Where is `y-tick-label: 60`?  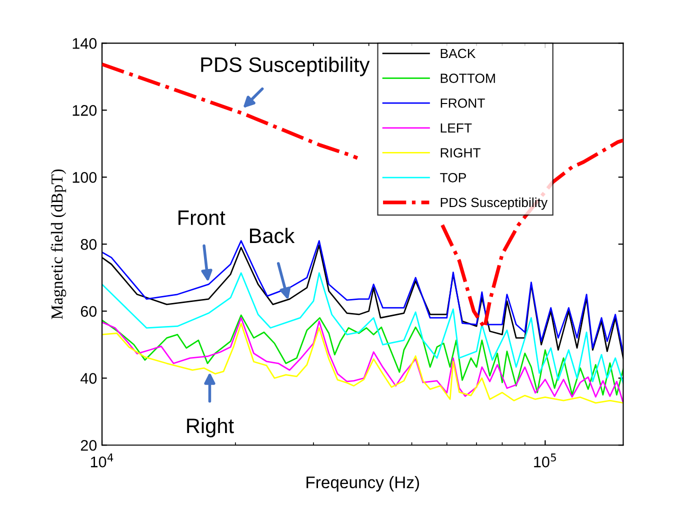 y-tick-label: 60 is located at coordinates (88, 311).